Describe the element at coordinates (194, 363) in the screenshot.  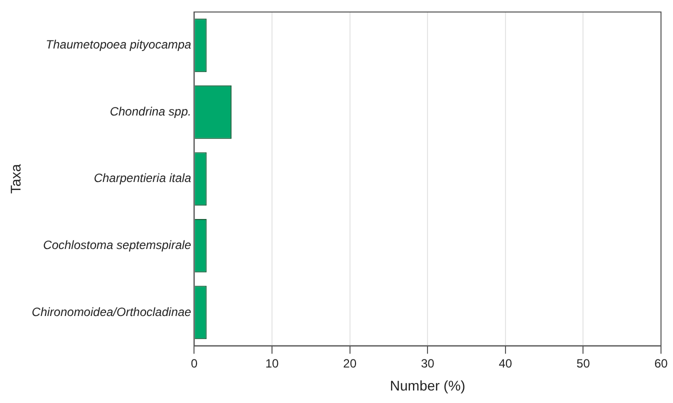
I see `x-tick-label: 0` at that location.